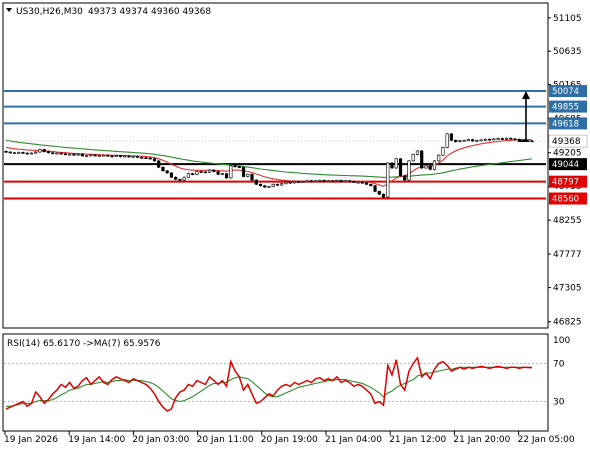 The width and height of the screenshot is (590, 450). I want to click on price-tick-label: 50635, so click(567, 52).